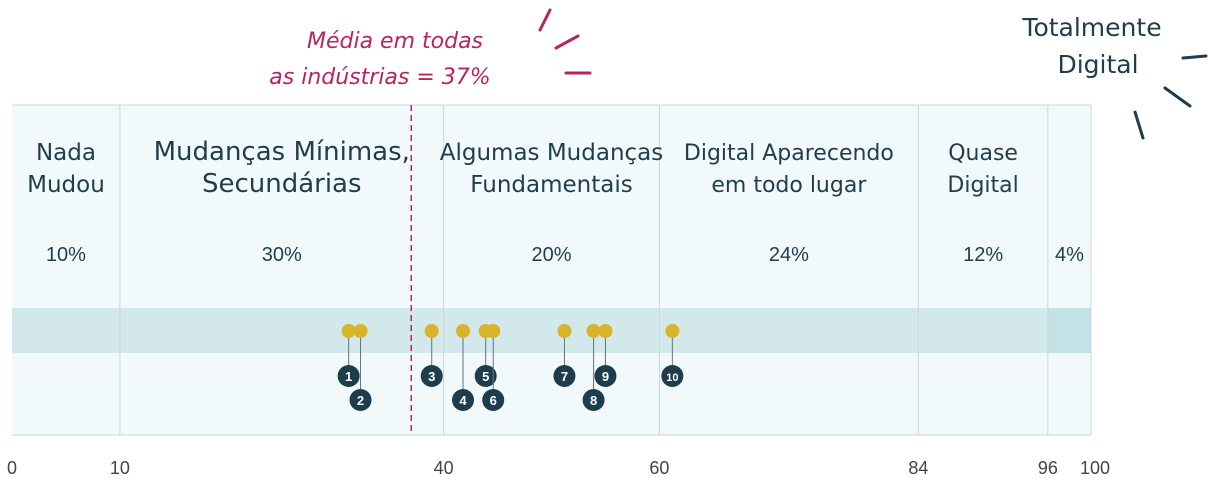 The width and height of the screenshot is (1210, 481). I want to click on data-points: 12 3 456 7 89 10, so click(510, 367).